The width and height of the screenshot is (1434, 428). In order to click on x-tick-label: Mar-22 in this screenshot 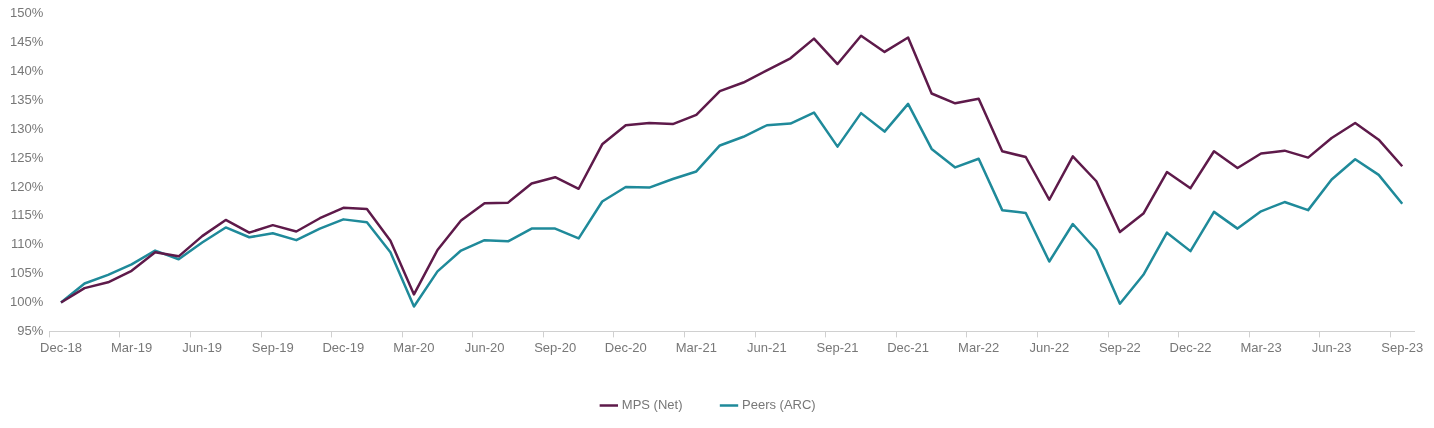, I will do `click(979, 347)`.